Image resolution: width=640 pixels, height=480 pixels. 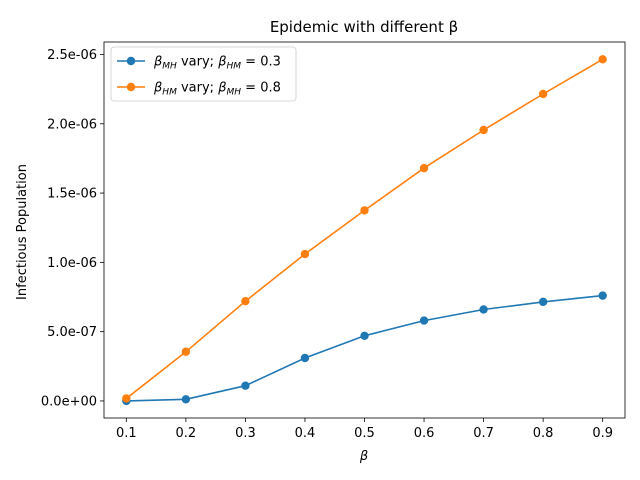 What do you see at coordinates (72, 194) in the screenshot?
I see `y-tick-label: 1.5e-06` at bounding box center [72, 194].